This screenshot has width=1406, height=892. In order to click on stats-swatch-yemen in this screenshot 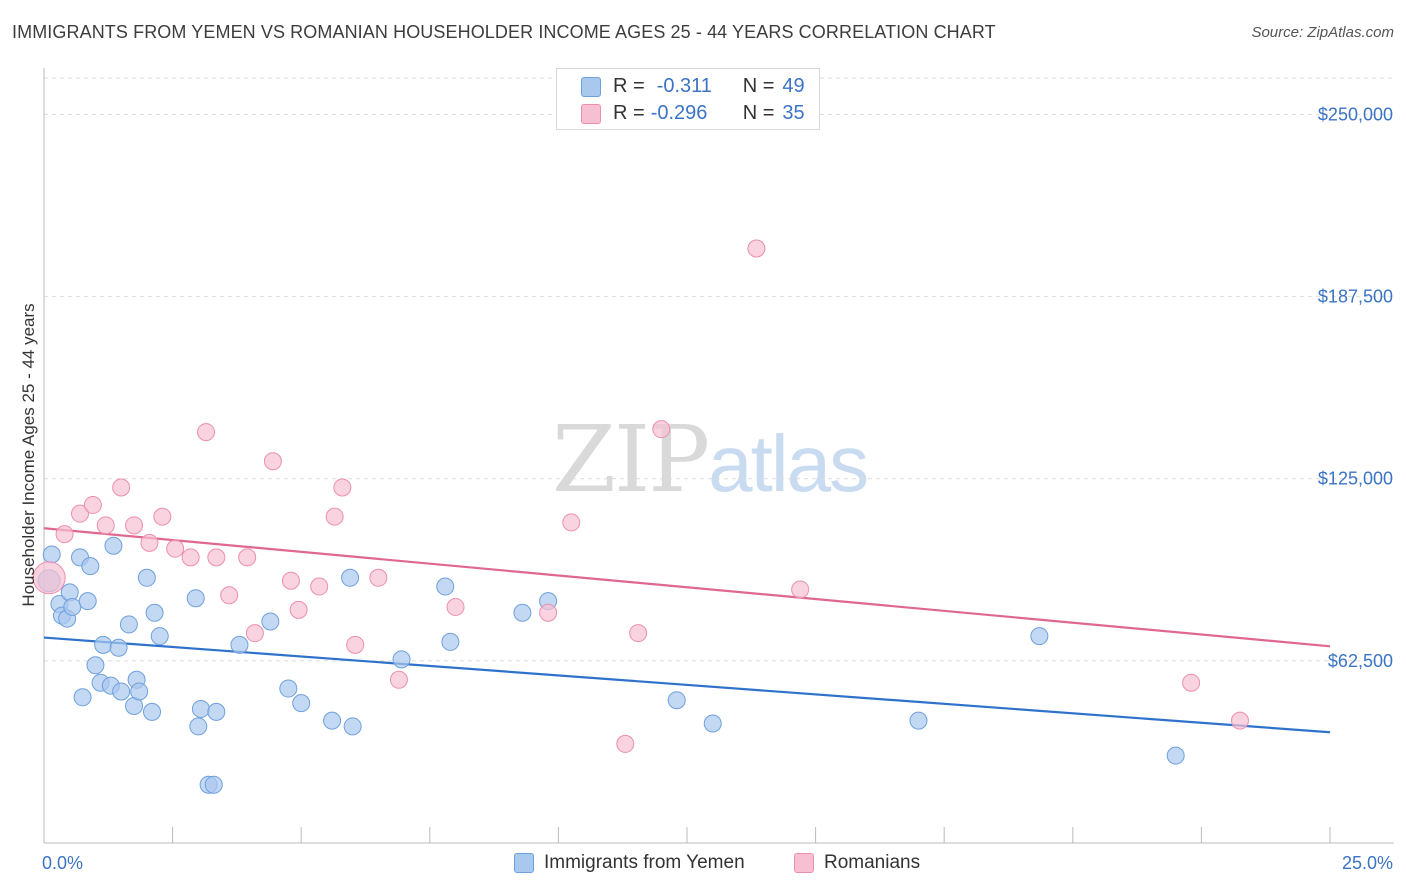, I will do `click(591, 86)`.